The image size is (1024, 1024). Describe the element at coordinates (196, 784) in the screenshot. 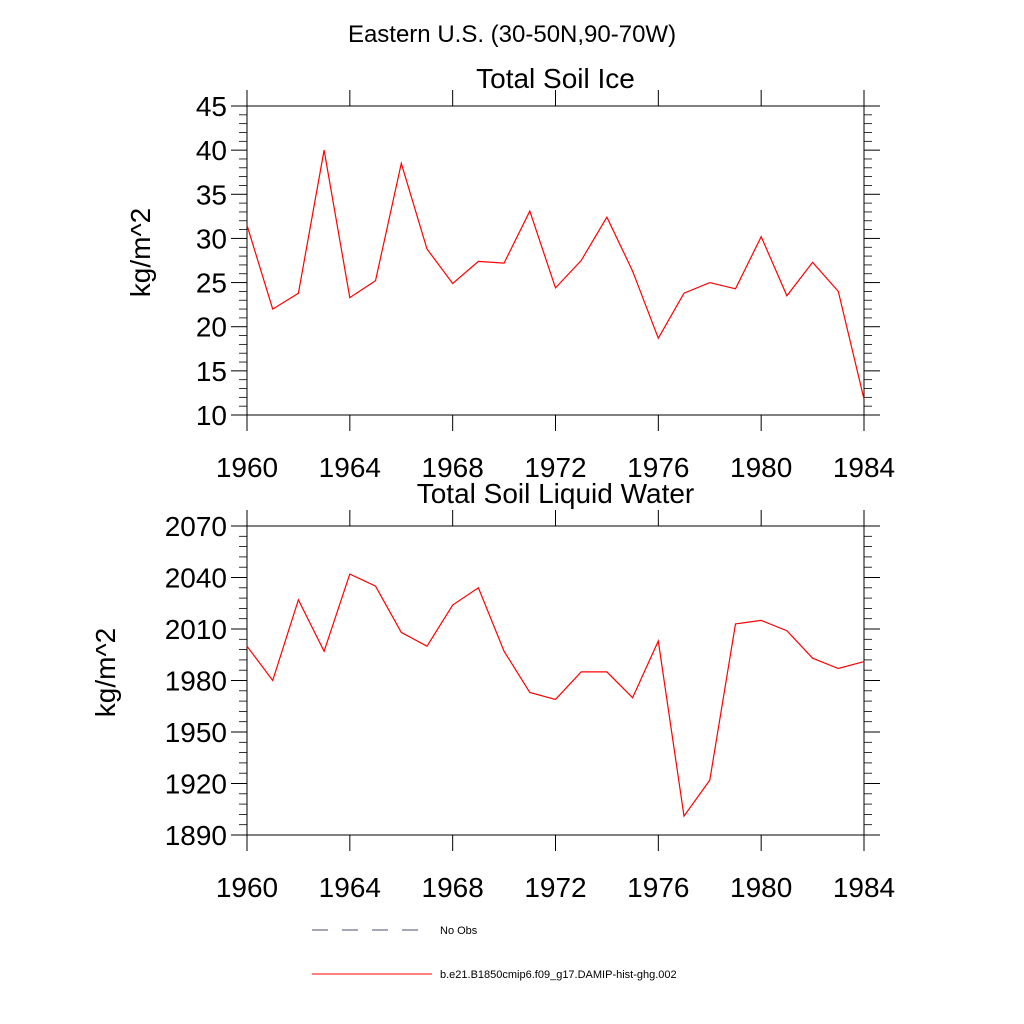

I see `y-tick-label: 1920` at that location.